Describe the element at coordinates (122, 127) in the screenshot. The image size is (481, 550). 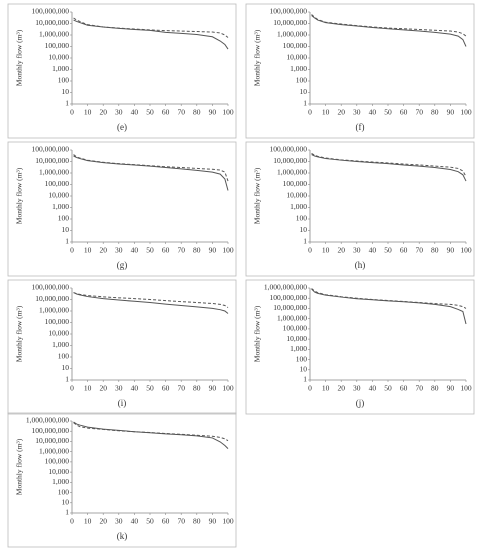
I see `panel-label: (e)` at that location.